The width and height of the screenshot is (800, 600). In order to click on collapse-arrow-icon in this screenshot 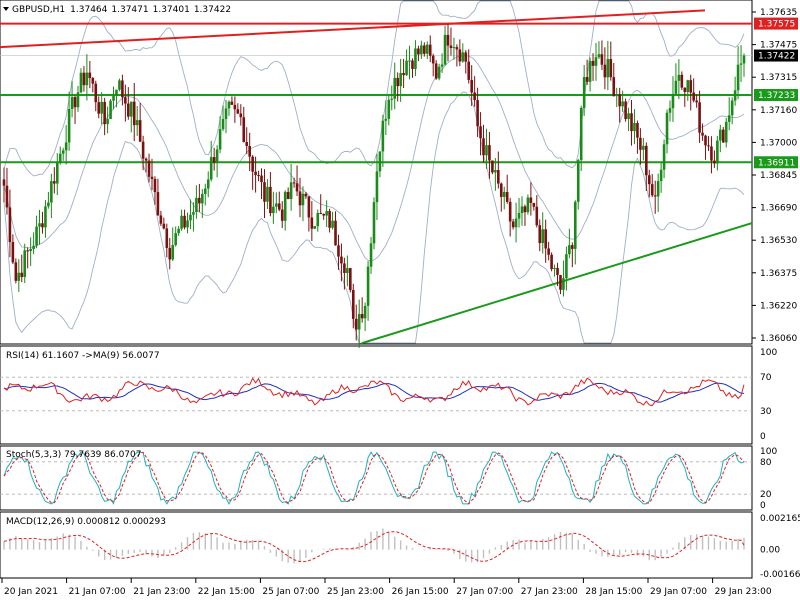, I will do `click(6, 9)`.